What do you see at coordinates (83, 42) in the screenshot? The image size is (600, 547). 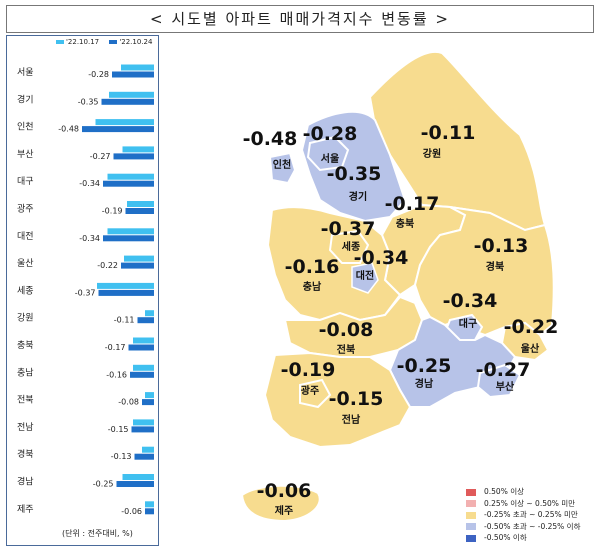 I see `legend-label-prev: '22.10.17` at bounding box center [83, 42].